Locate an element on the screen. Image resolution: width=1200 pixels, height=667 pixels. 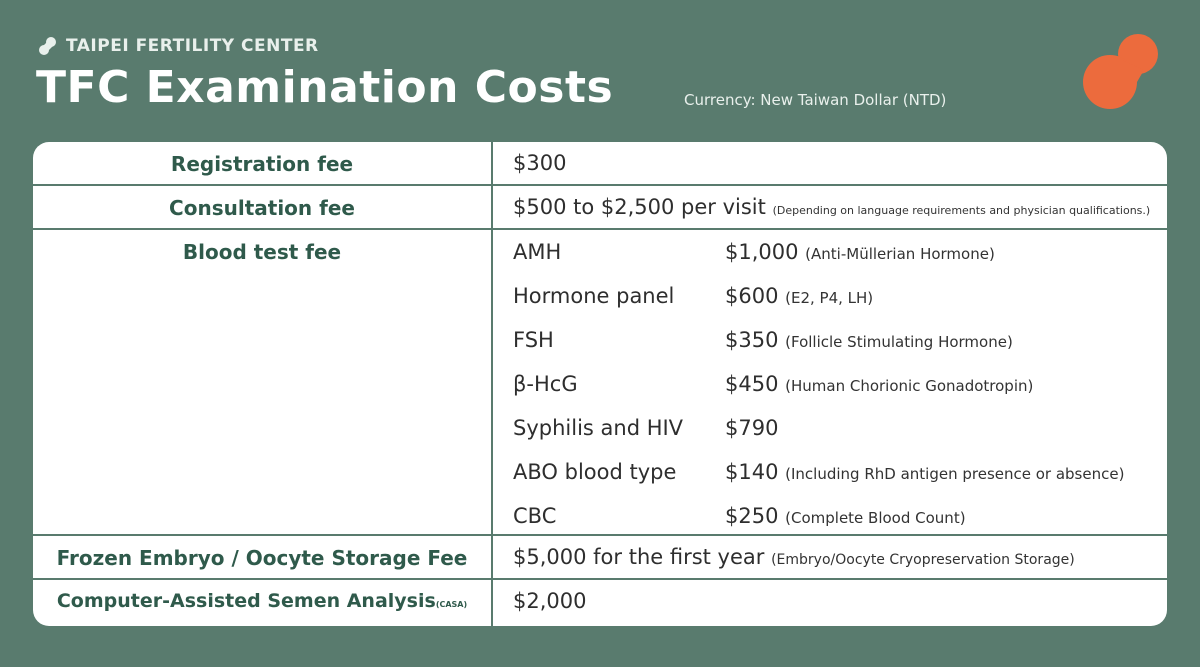
row-label-cell: Computer-Assisted Semen Analysis(CASA) is located at coordinates (263, 603).